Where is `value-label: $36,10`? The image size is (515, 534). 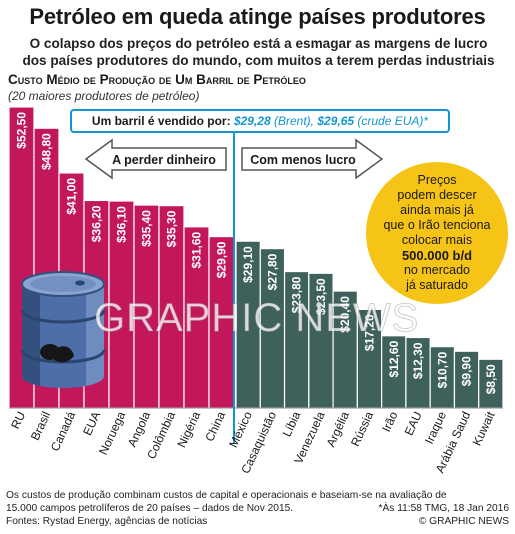
value-label: $36,10 is located at coordinates (122, 224).